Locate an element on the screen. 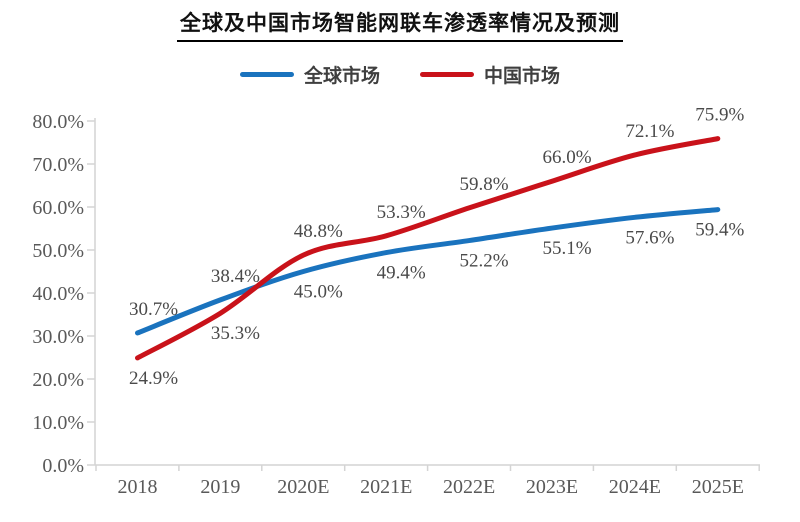 The height and width of the screenshot is (522, 800). legend-swatch-global-market is located at coordinates (266, 74).